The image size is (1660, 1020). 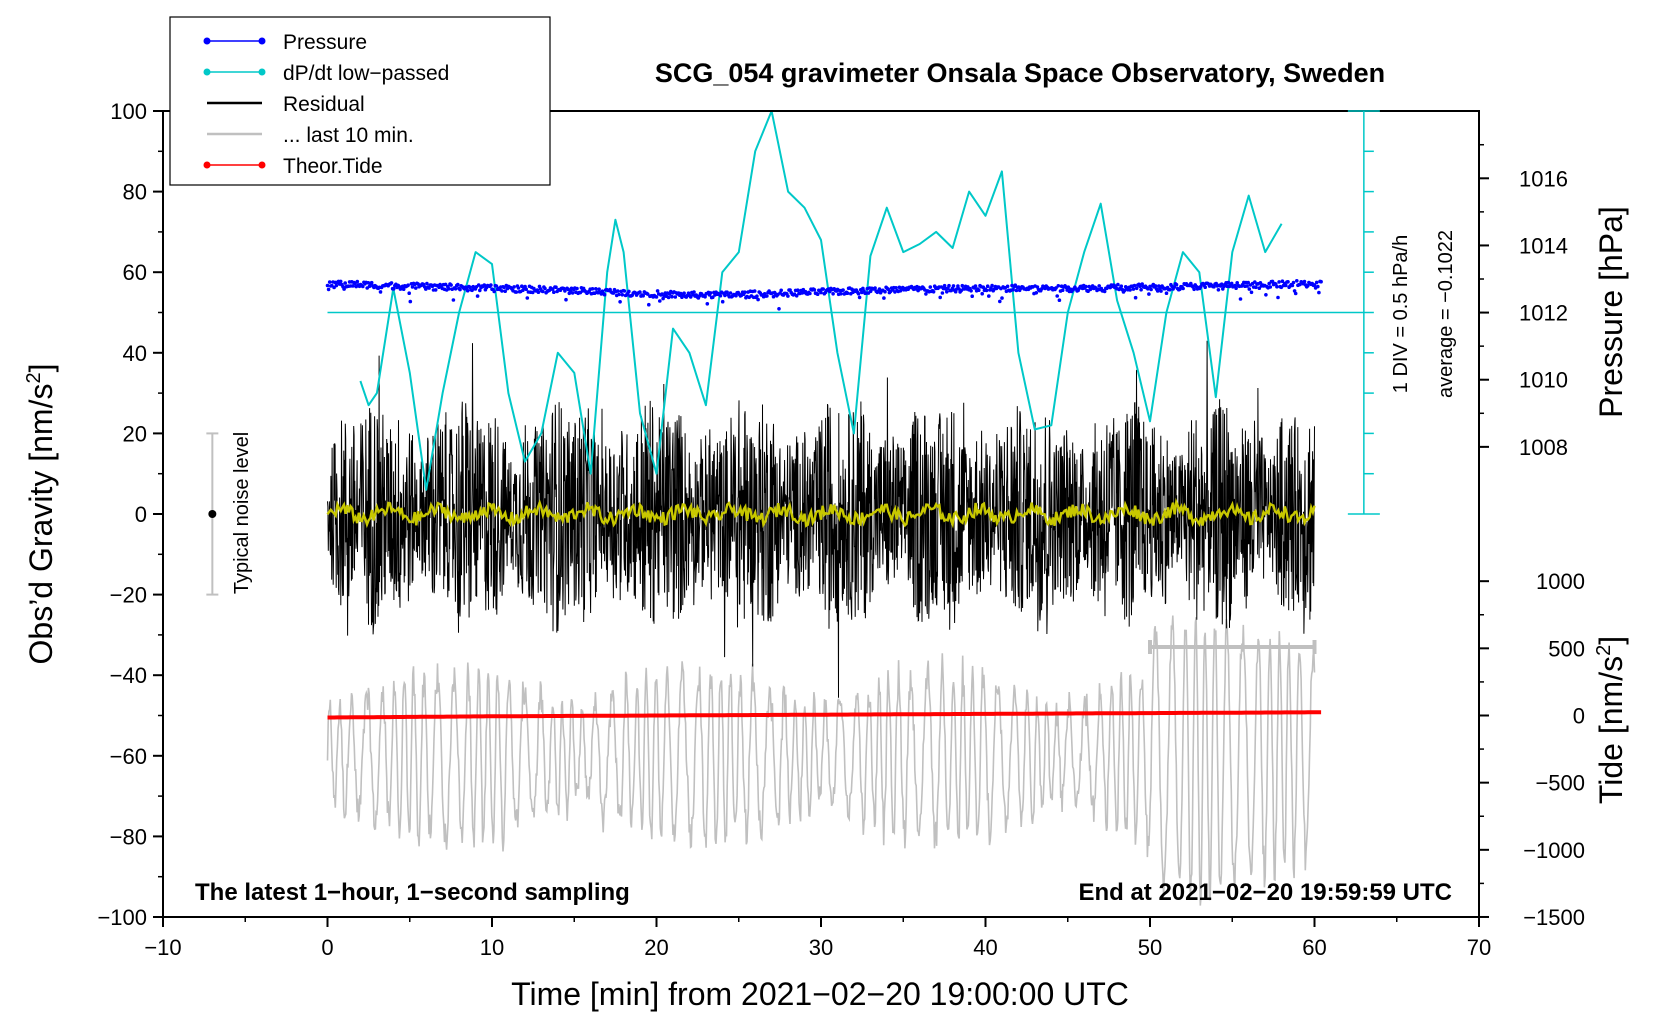 I want to click on x-tick-label: 50, so click(x=1150, y=947).